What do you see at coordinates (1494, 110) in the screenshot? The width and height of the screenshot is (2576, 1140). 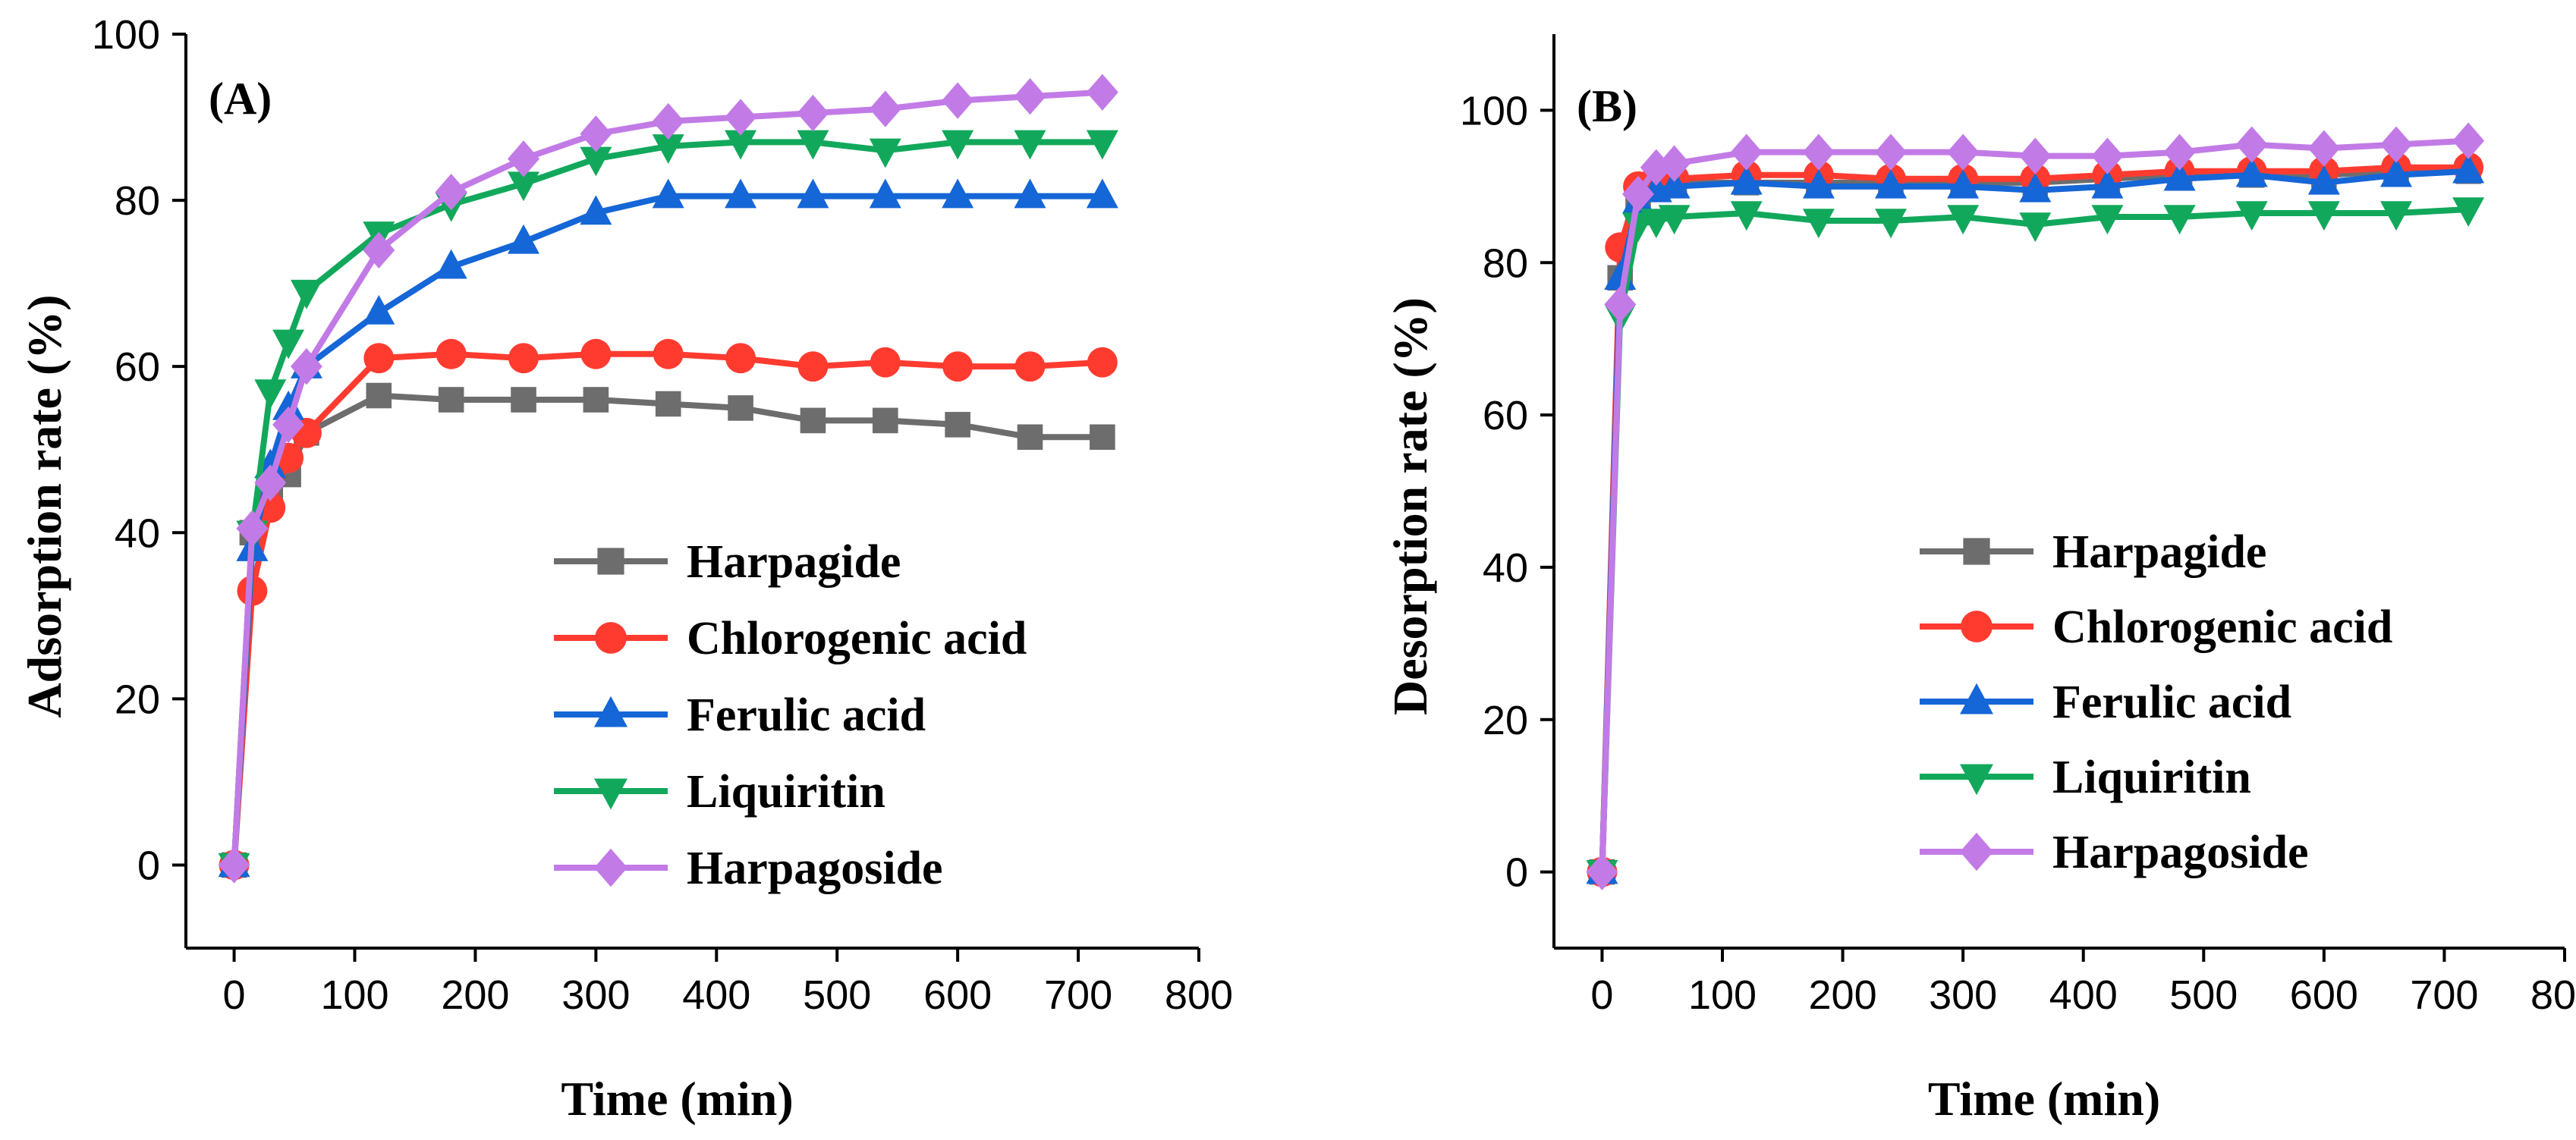 I see `y-tick-label: 100` at bounding box center [1494, 110].